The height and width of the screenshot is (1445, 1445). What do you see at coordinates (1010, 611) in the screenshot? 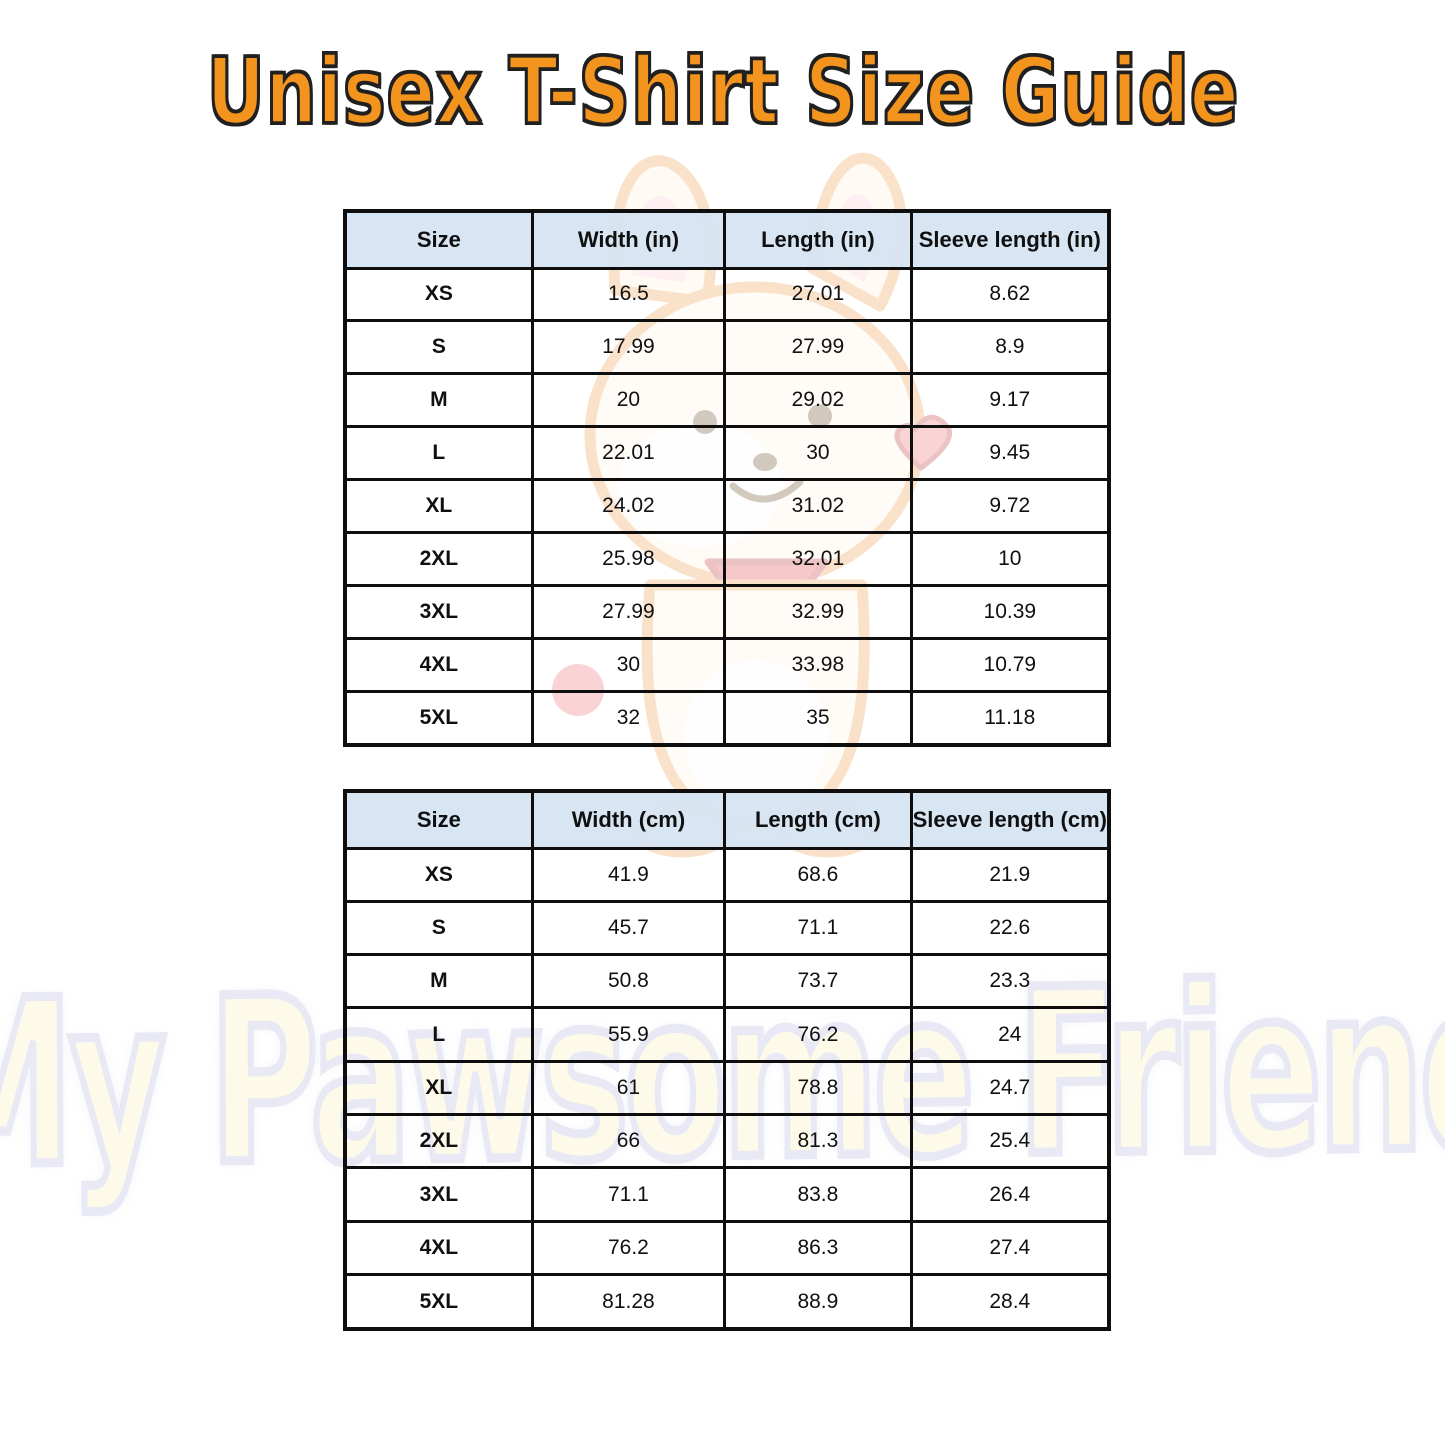
I see `measurement-cell: 10.39` at bounding box center [1010, 611].